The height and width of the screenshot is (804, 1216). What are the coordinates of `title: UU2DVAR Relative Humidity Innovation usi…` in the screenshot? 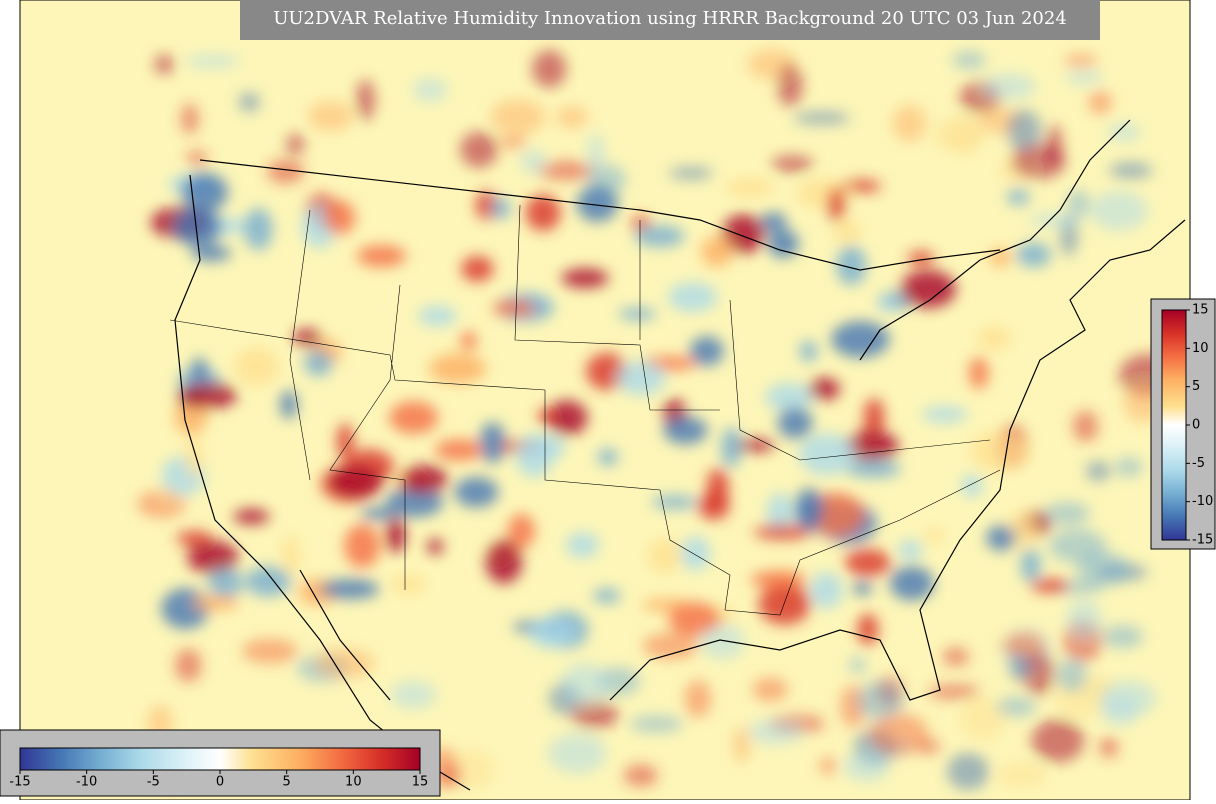 It's located at (670, 18).